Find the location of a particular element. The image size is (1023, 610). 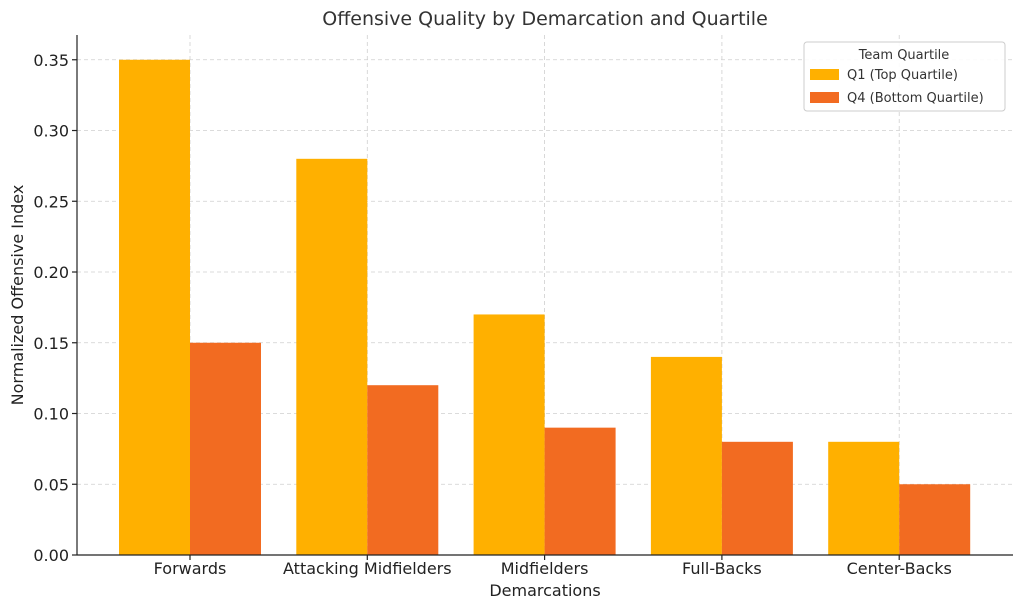

bar-series-2-full-backs is located at coordinates (757, 498).